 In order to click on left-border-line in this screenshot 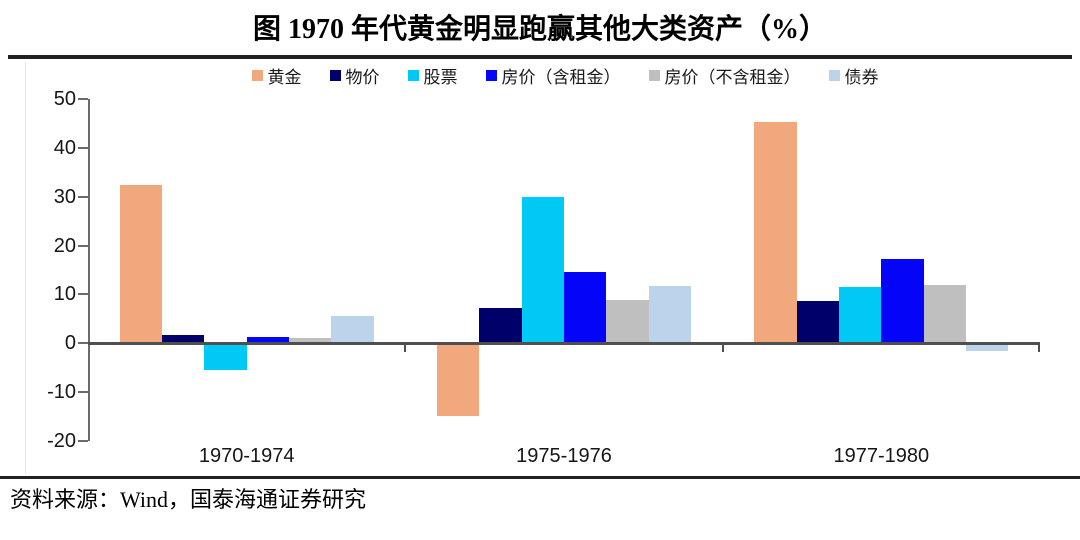, I will do `click(25, 268)`.